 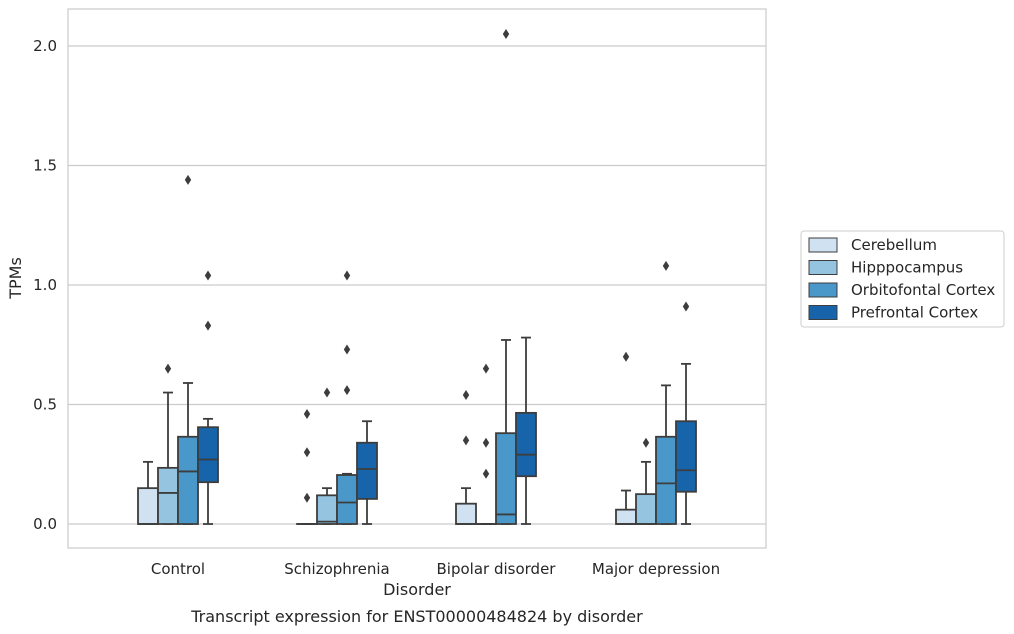 What do you see at coordinates (907, 268) in the screenshot?
I see `legend-label: Hipppocampus` at bounding box center [907, 268].